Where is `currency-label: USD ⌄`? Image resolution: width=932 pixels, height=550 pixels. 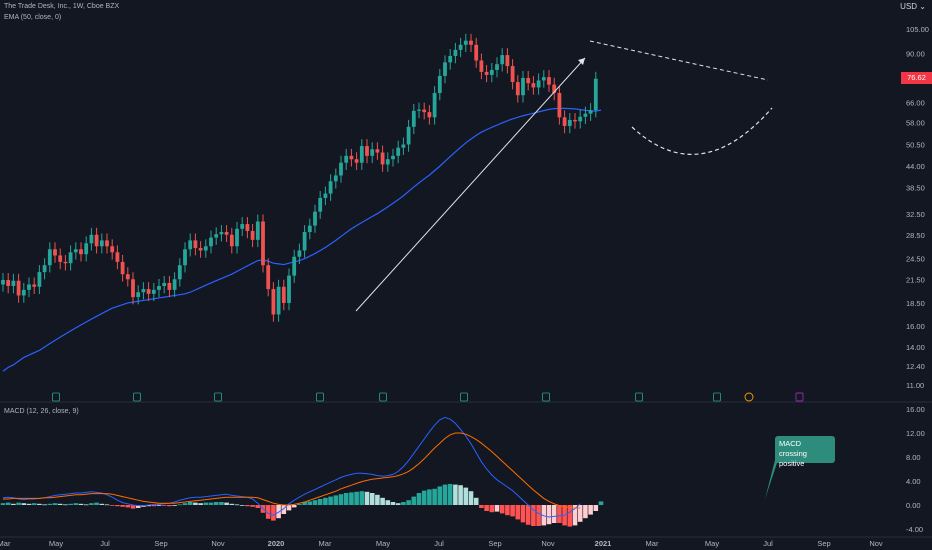 currency-label: USD ⌄ is located at coordinates (913, 6).